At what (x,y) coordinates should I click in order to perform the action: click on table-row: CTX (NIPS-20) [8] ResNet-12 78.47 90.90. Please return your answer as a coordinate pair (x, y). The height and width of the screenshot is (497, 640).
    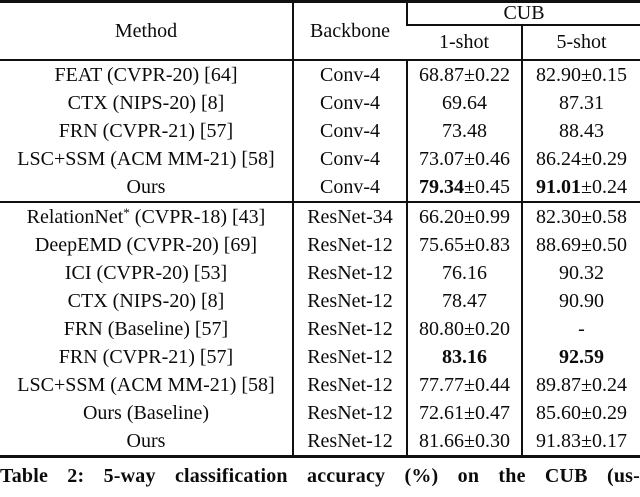
    Looking at the image, I should click on (320, 301).